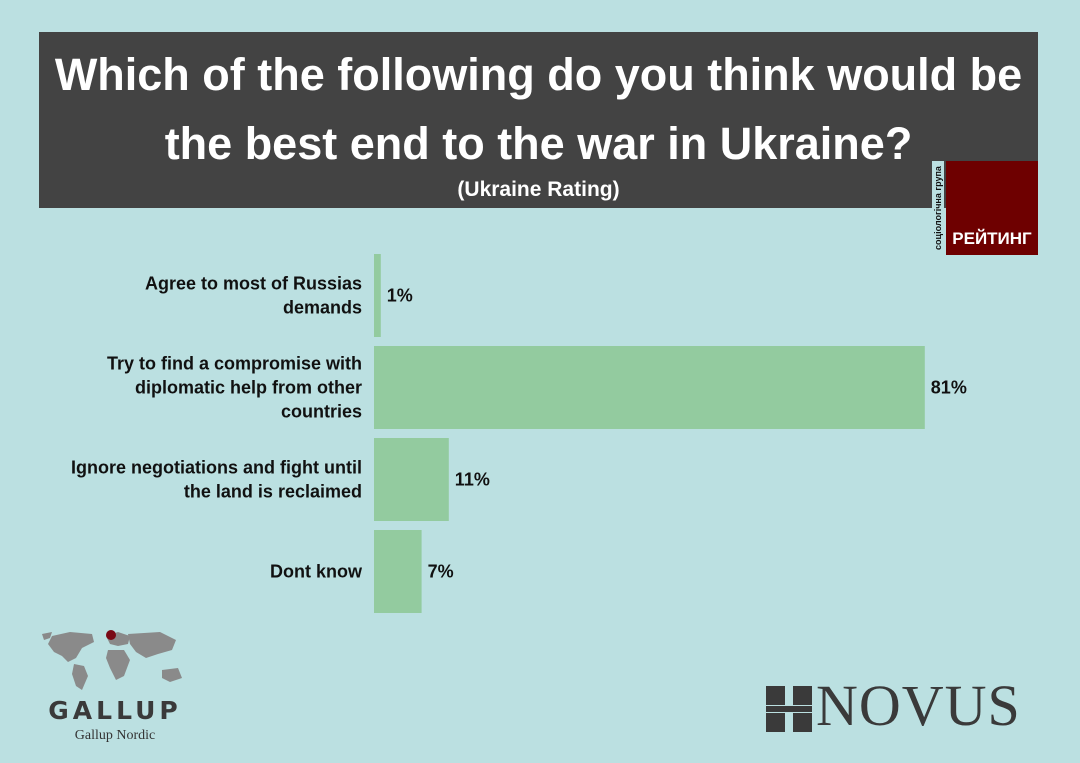 The width and height of the screenshot is (1080, 763). I want to click on rating-logo-tagline: соціологічна група, so click(938, 208).